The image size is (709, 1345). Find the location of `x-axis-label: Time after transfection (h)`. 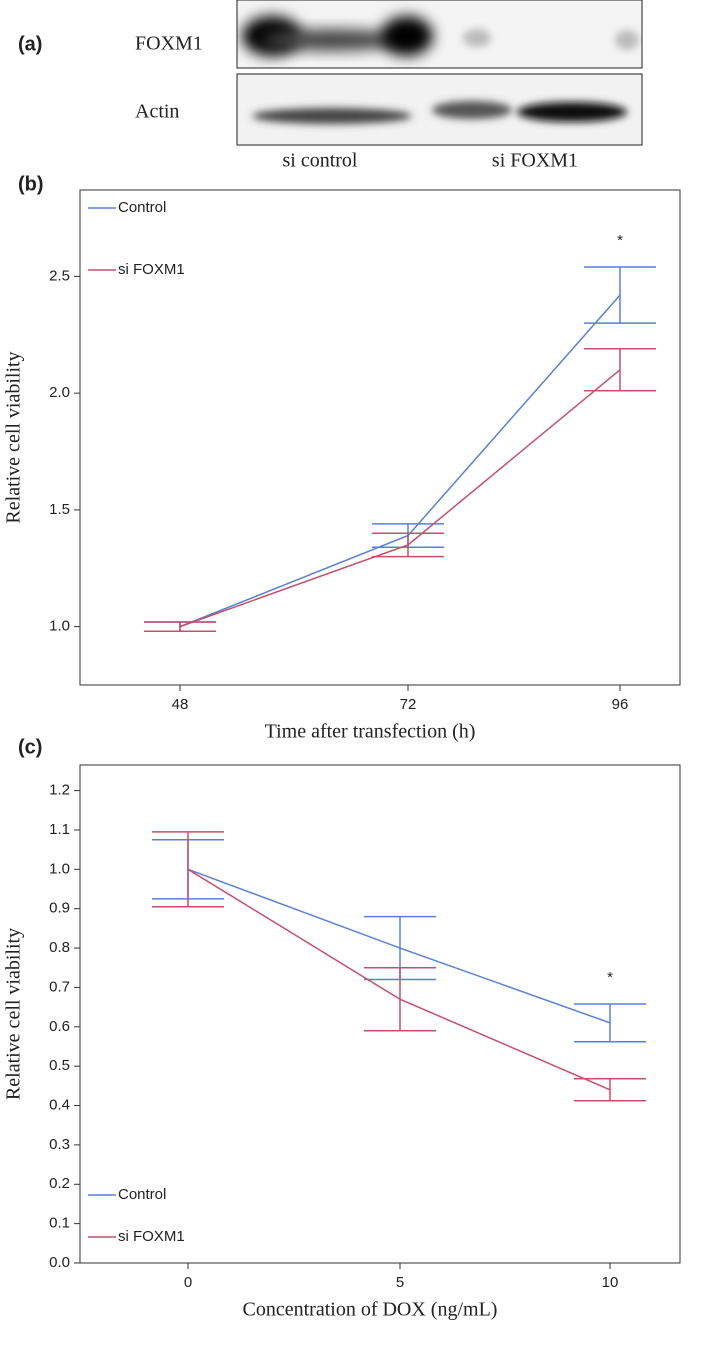

x-axis-label: Time after transfection (h) is located at coordinates (370, 732).